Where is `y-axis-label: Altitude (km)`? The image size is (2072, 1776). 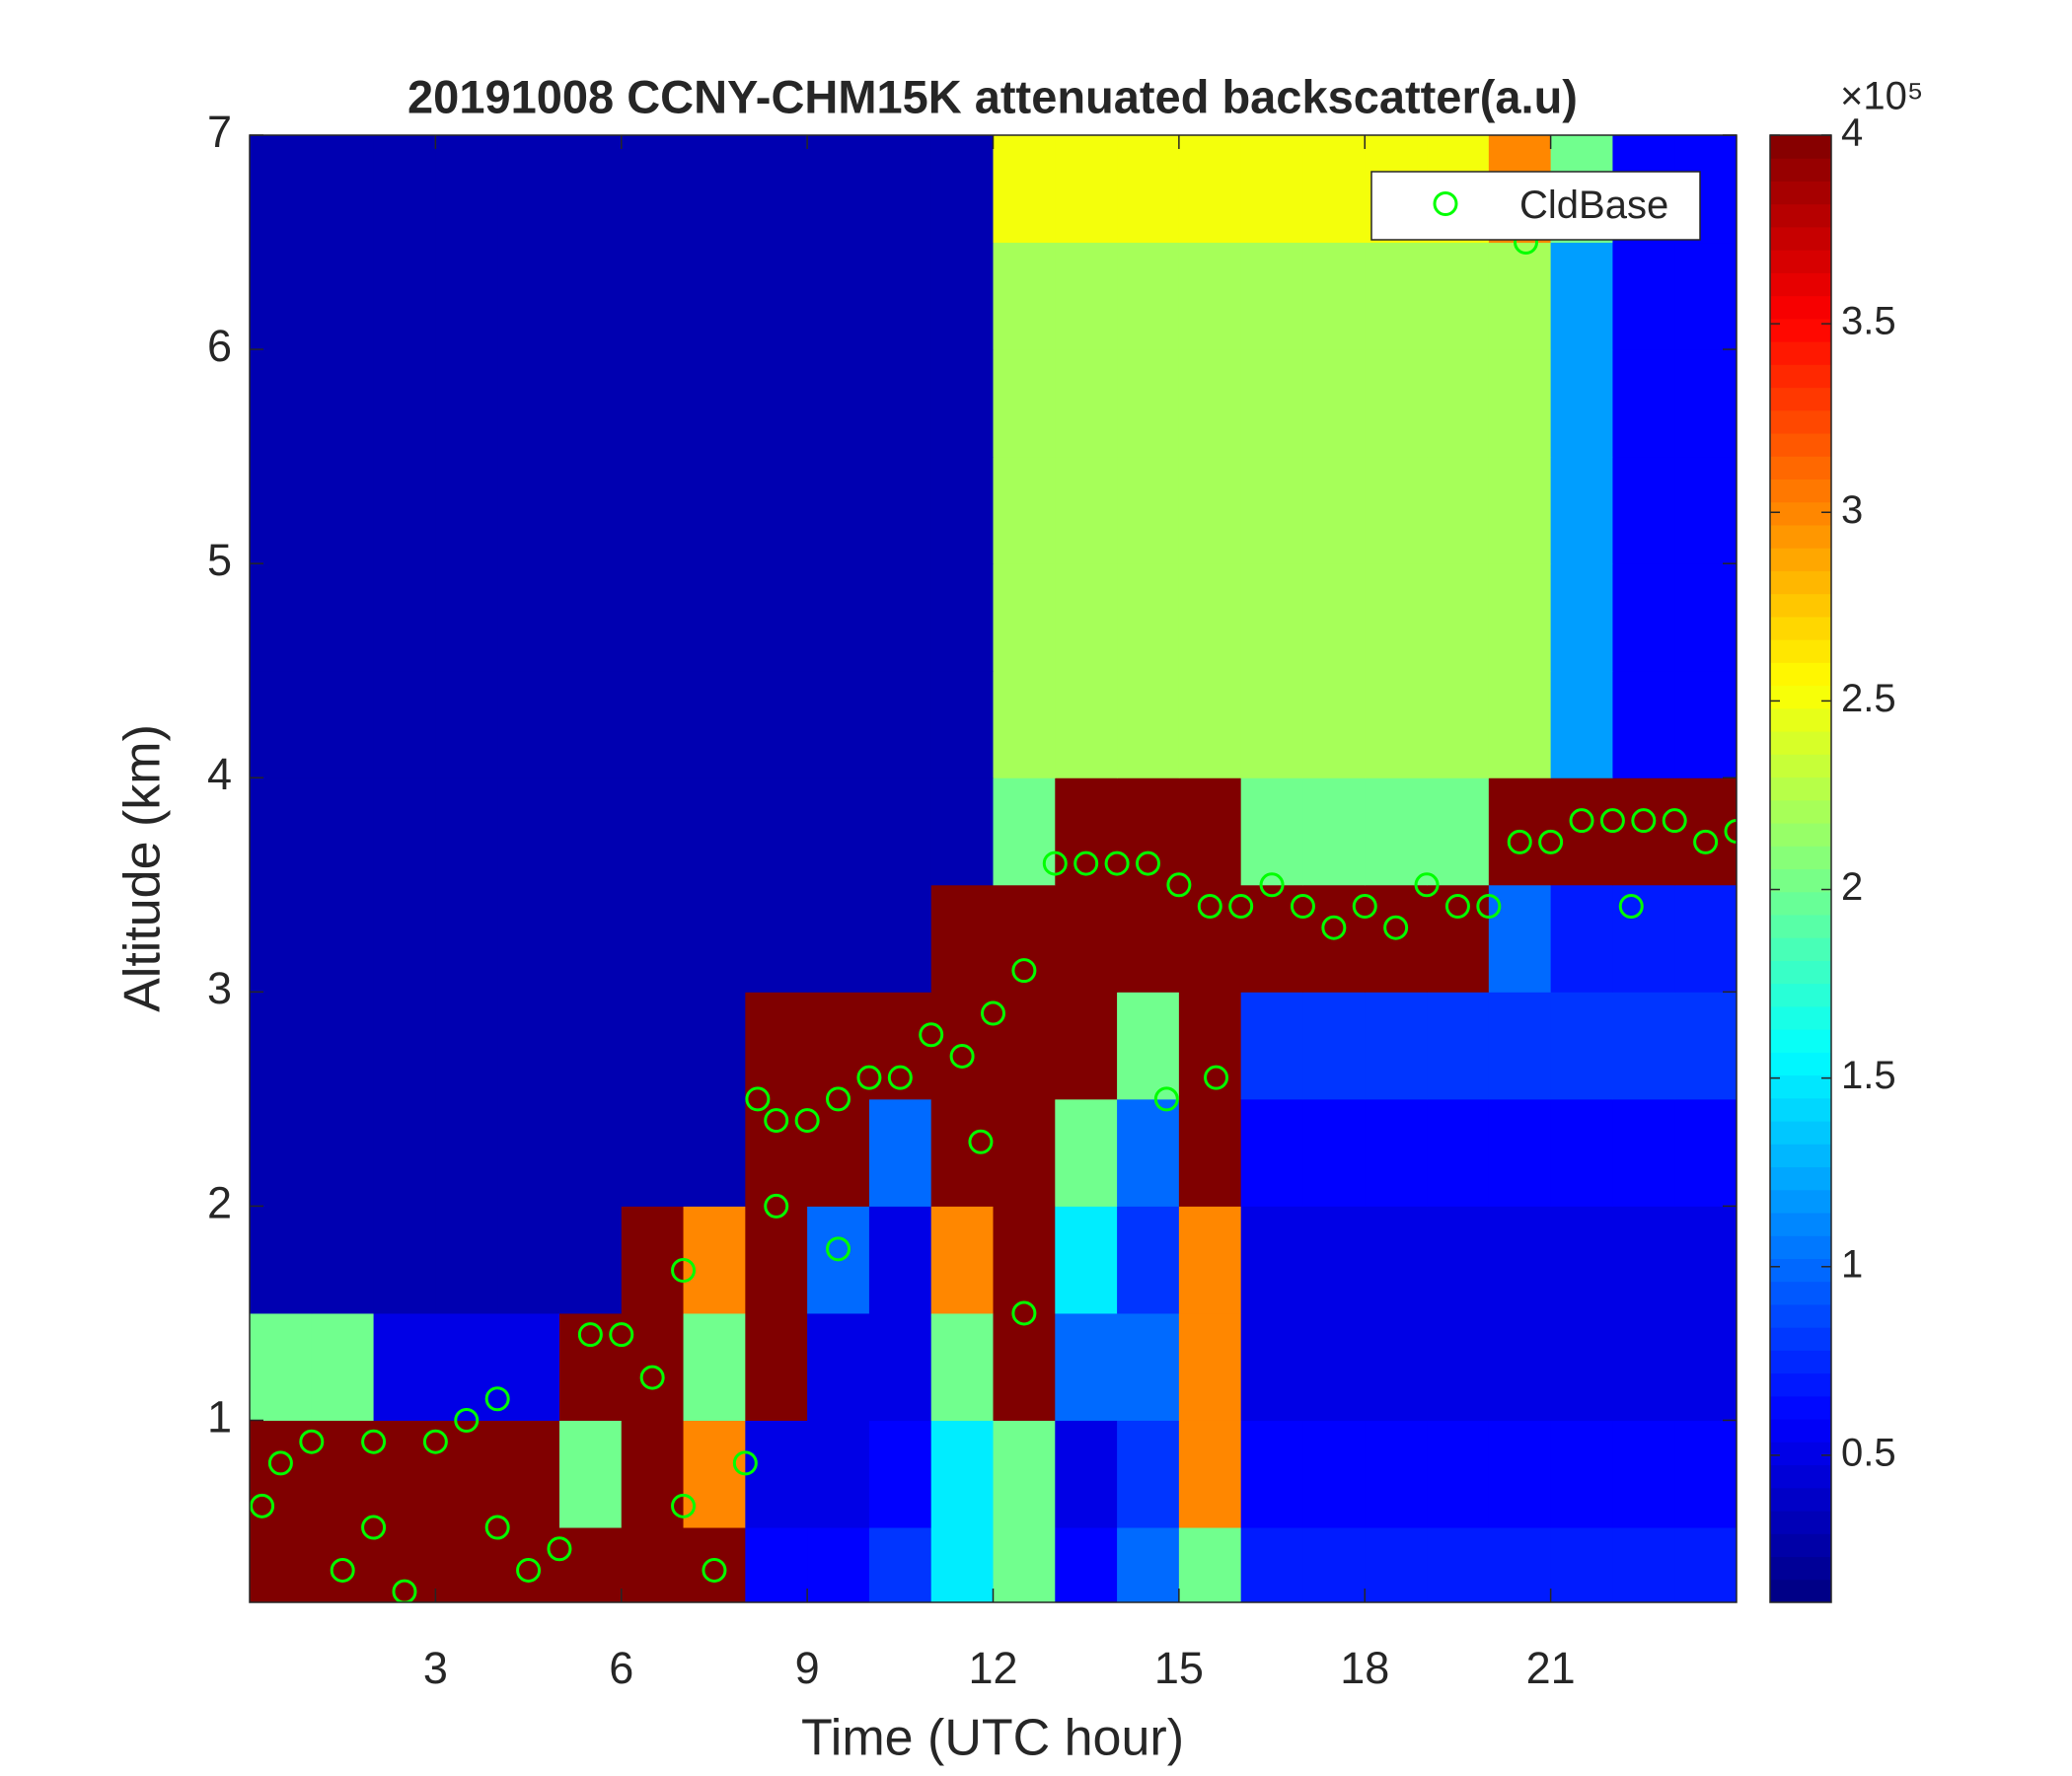
y-axis-label: Altitude (km) is located at coordinates (143, 868).